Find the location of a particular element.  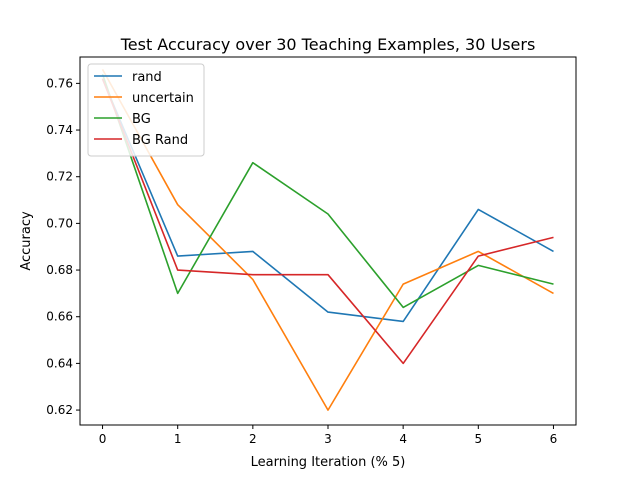

legend-box is located at coordinates (146, 110).